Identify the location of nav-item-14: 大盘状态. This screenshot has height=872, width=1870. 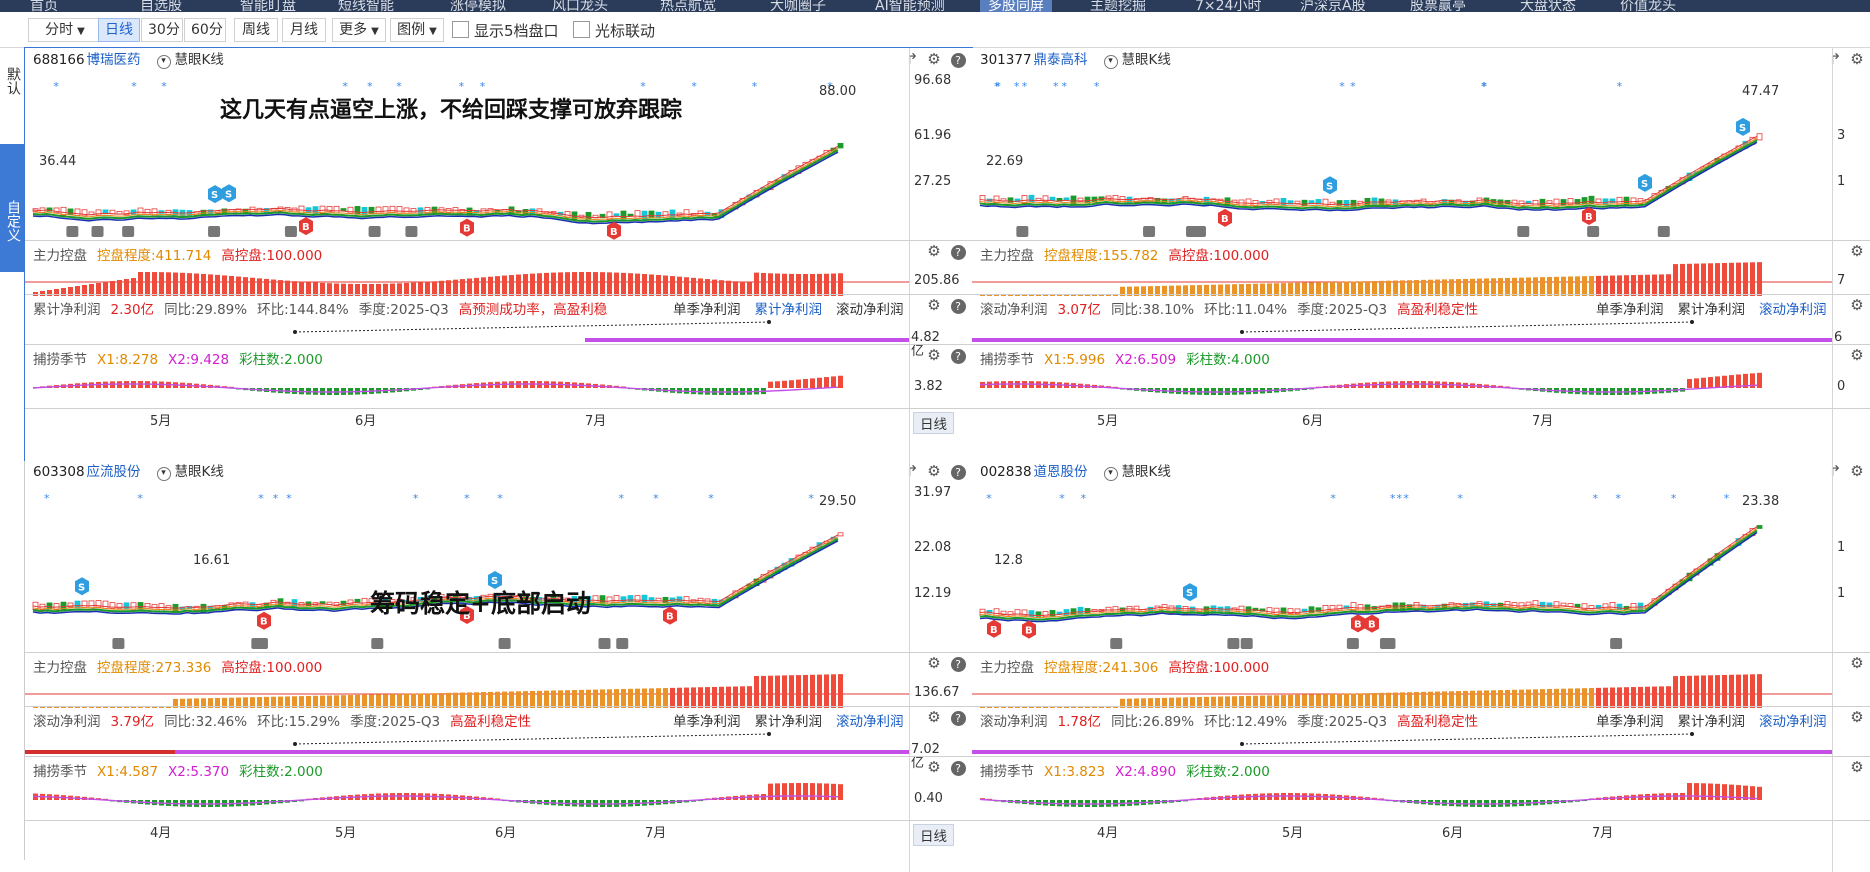
(1548, 6).